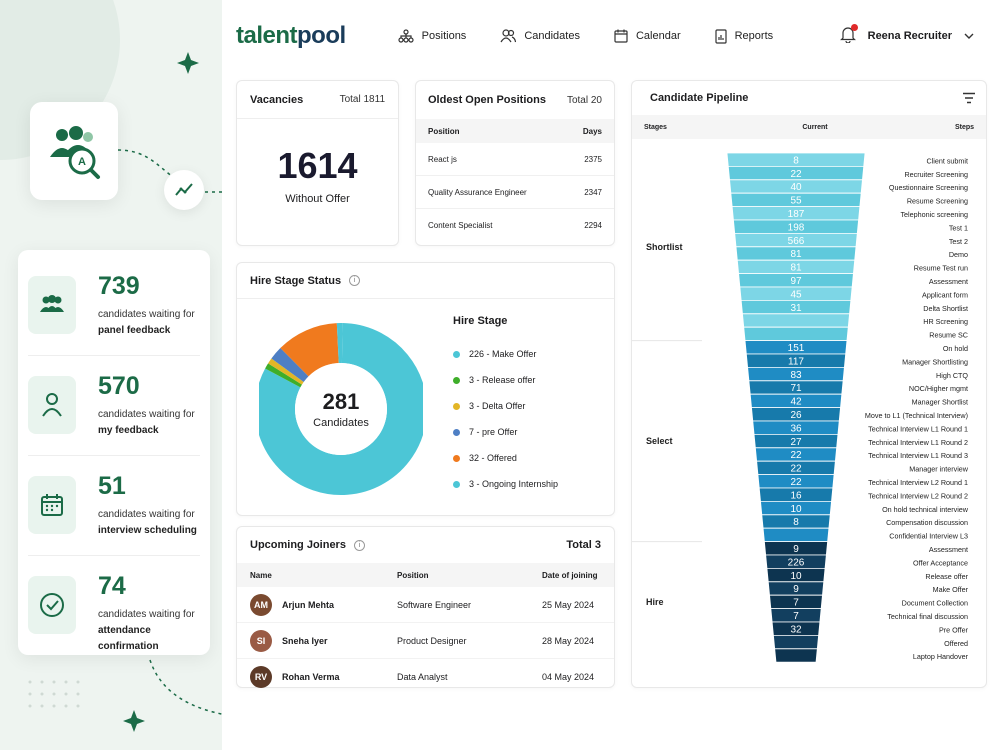 The width and height of the screenshot is (1000, 750). I want to click on col-current: Current, so click(815, 127).